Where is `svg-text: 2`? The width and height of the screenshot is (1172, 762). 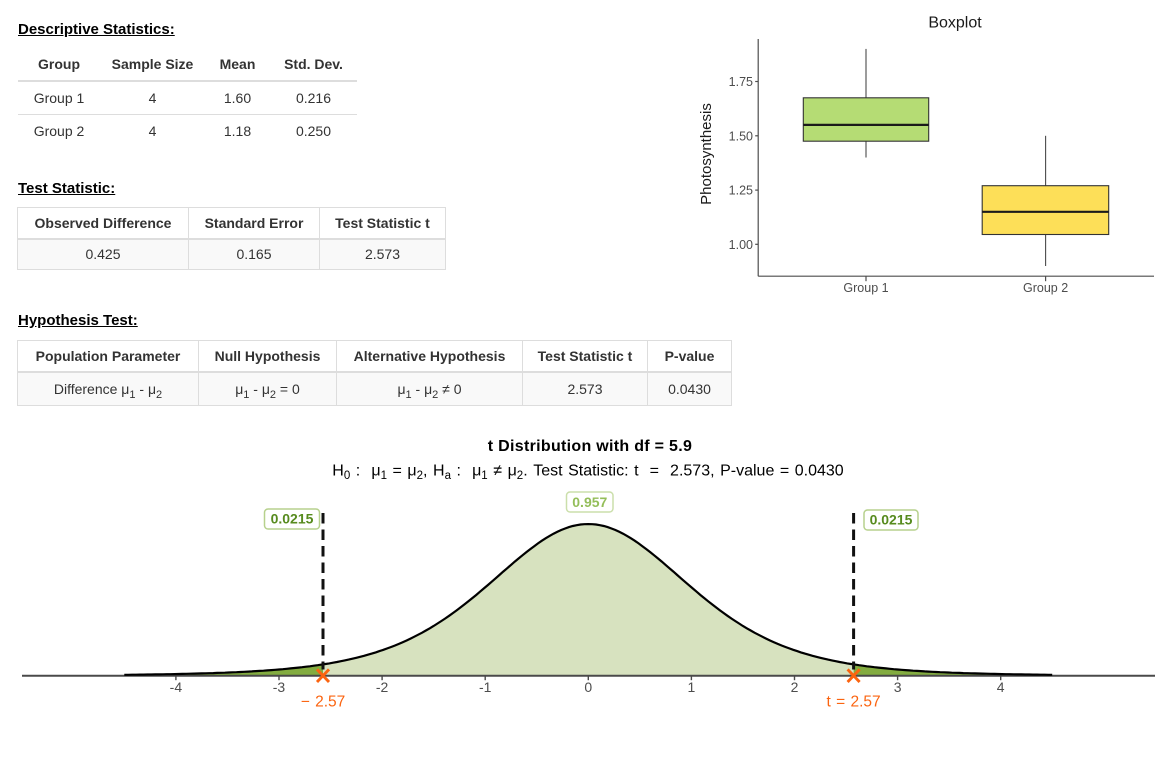 svg-text: 2 is located at coordinates (795, 687).